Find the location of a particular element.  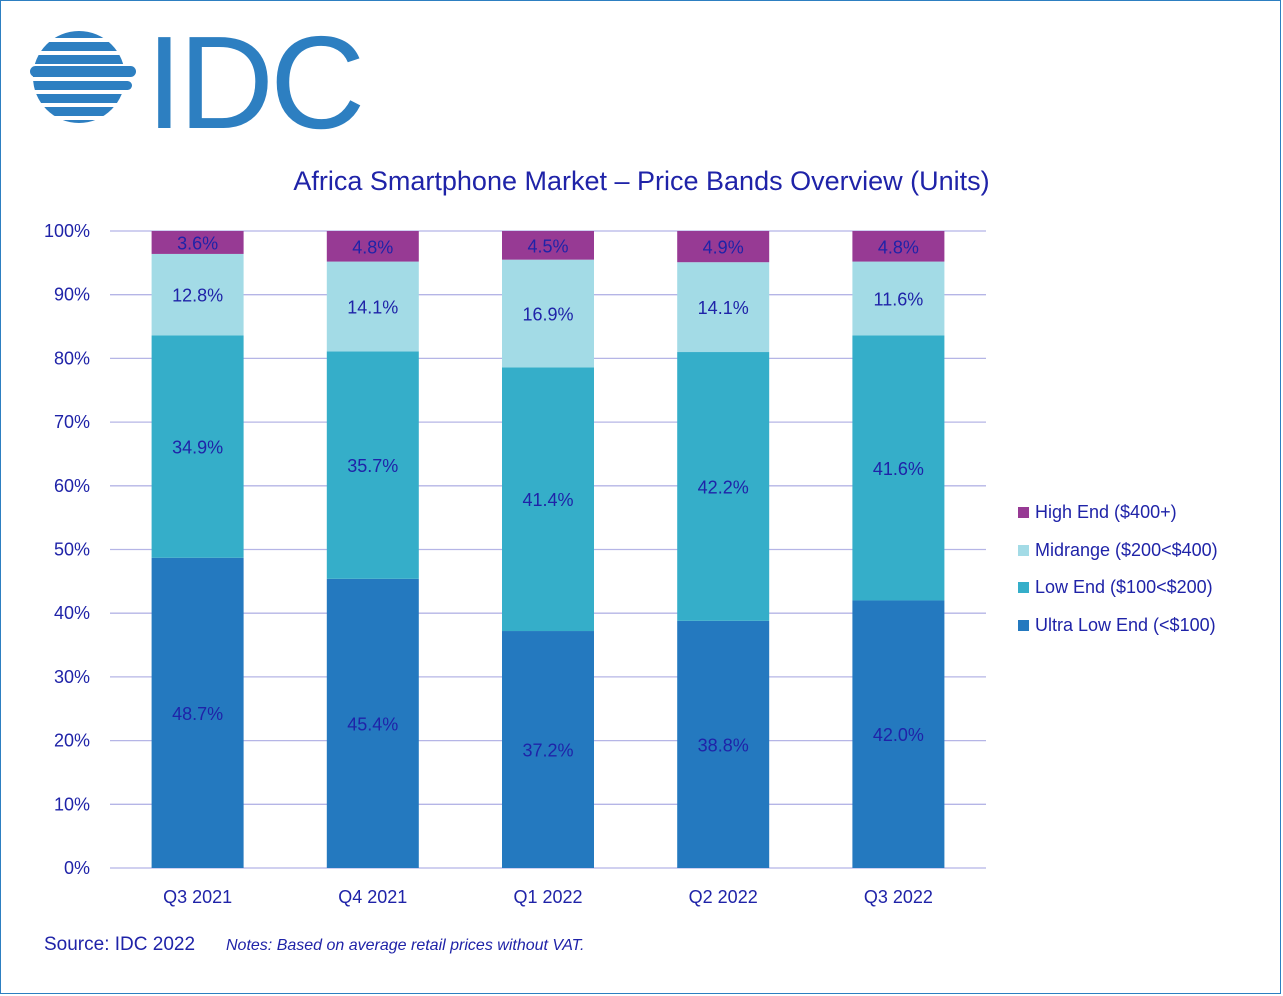

source-note: Source: IDC 2022 is located at coordinates (120, 944).